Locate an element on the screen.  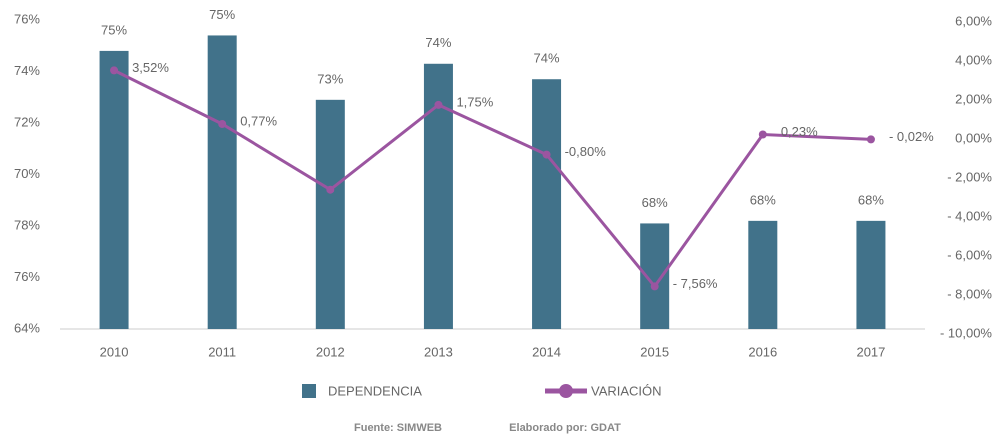
y2-tick-label: 4,00% is located at coordinates (973, 59).